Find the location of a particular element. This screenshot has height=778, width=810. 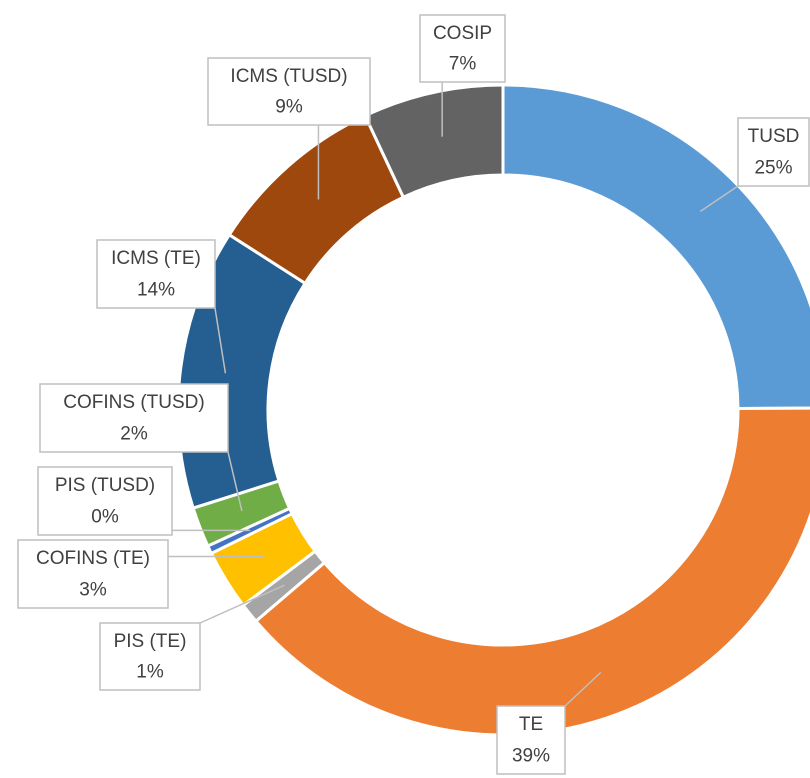

value-label: 14% is located at coordinates (156, 289).